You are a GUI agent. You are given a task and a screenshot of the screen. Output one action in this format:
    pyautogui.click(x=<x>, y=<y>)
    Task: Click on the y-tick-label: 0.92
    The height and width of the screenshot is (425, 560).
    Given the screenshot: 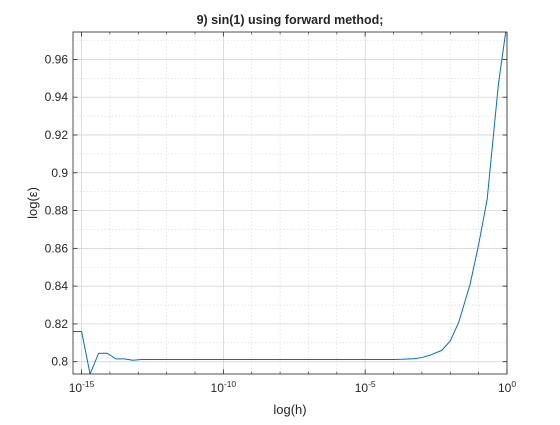 What is the action you would take?
    pyautogui.click(x=57, y=135)
    